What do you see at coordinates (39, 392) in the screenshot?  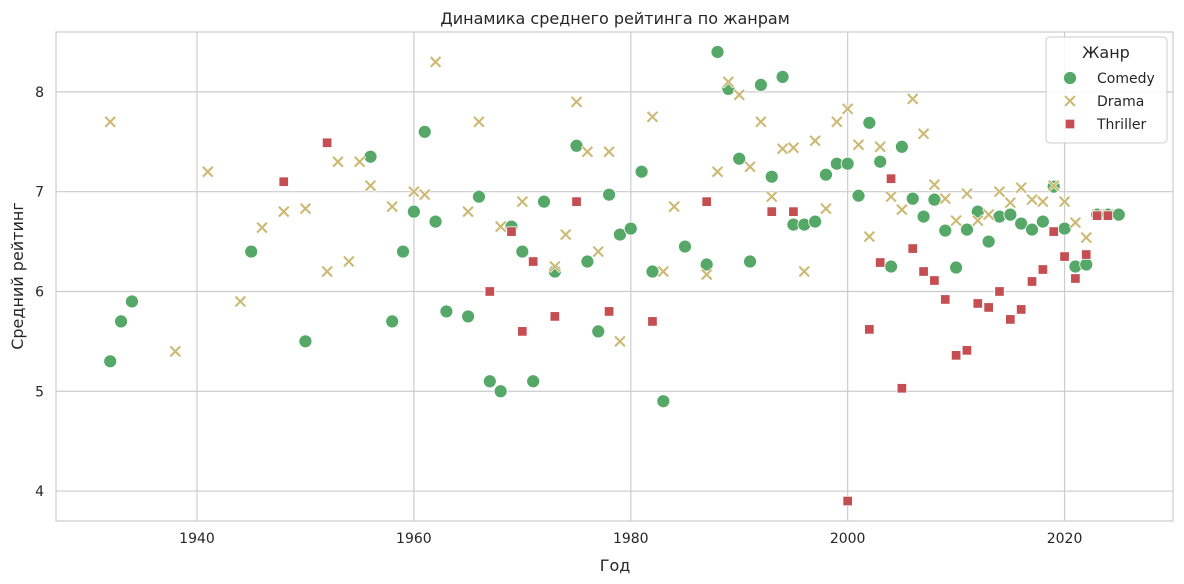 I see `y-tick-label: 5` at bounding box center [39, 392].